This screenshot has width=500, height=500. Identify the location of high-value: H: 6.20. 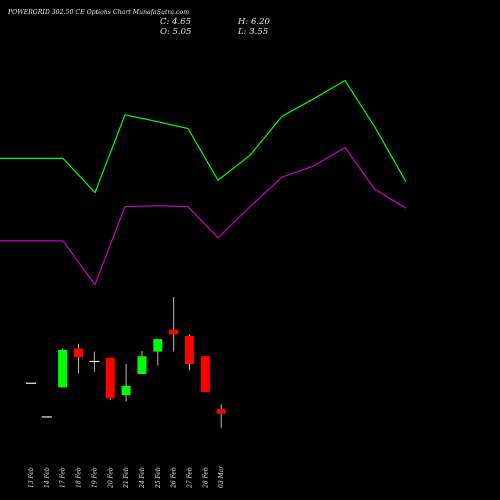
(254, 22).